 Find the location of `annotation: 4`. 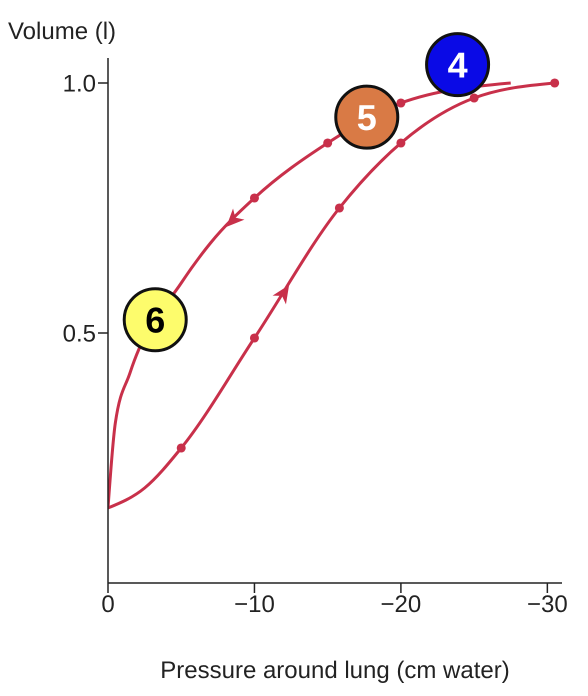

annotation: 4 is located at coordinates (458, 65).